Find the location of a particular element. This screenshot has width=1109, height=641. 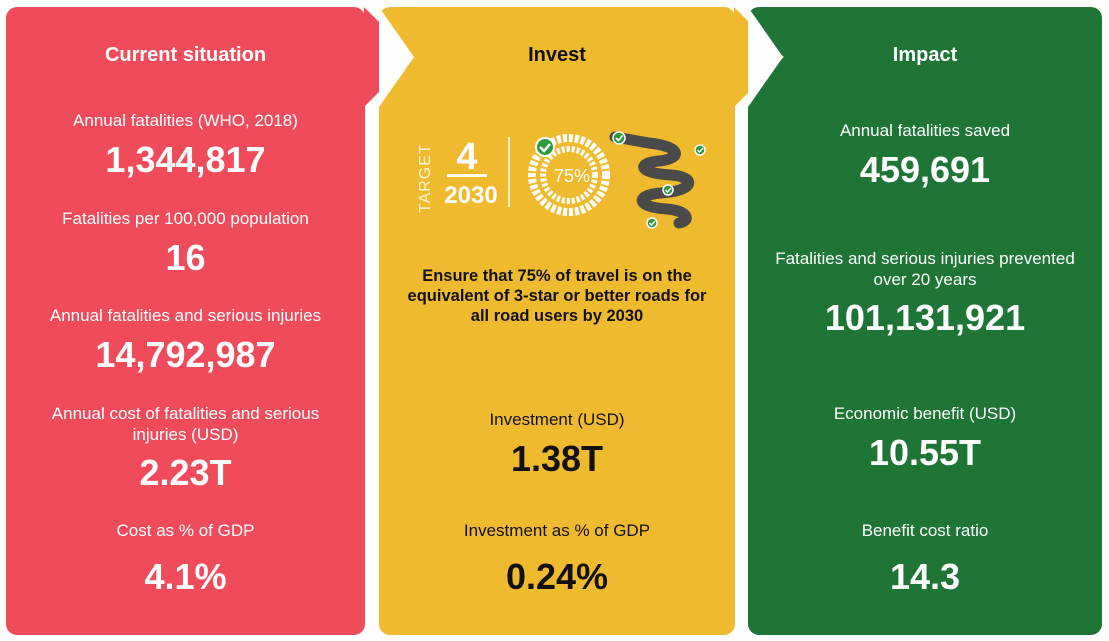

target-4-graphic: TARGET 4 2030 75% is located at coordinates (559, 174).